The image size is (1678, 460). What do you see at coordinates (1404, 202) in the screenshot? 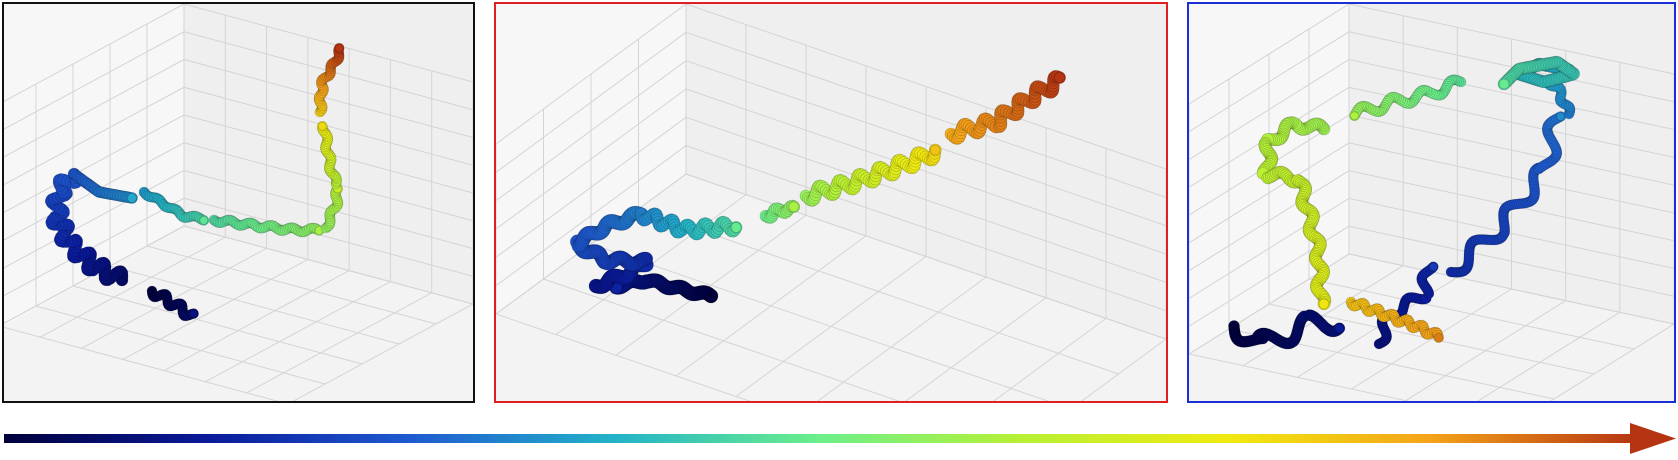
I see `panel-3-trajectory` at bounding box center [1404, 202].